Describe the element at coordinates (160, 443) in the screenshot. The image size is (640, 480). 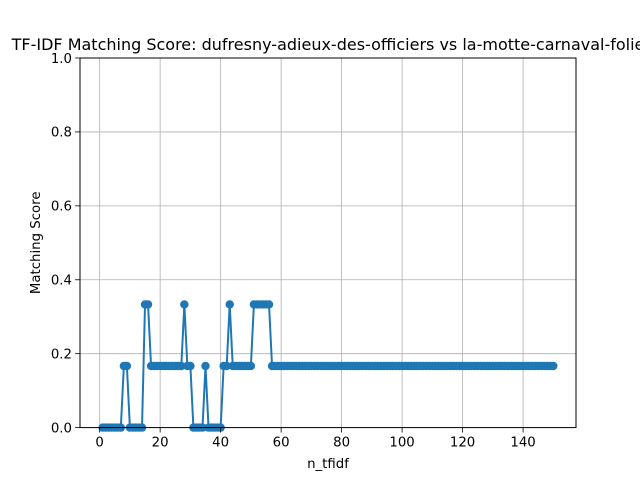
I see `x-tick-label: 20` at that location.